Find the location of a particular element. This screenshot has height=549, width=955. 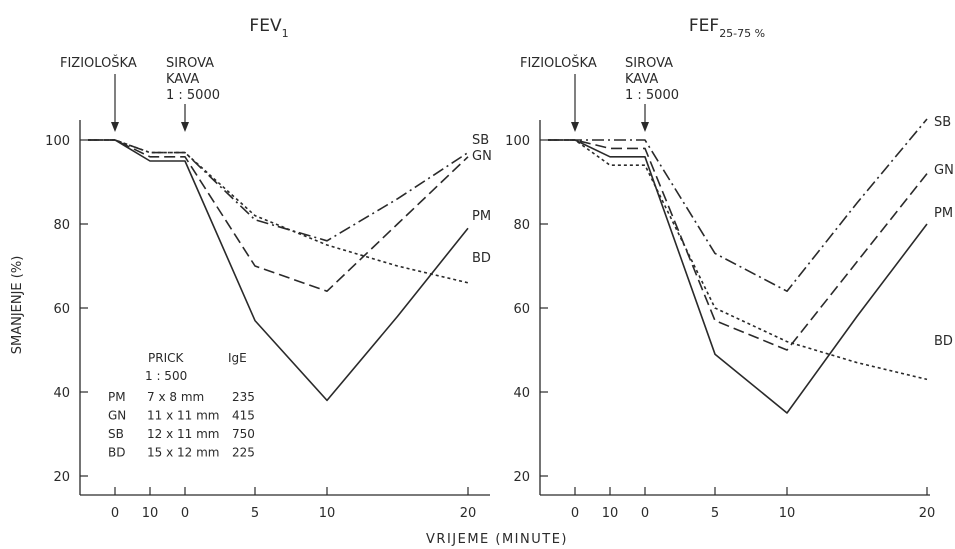

inset-subheader: 1 : 500 is located at coordinates (166, 376).